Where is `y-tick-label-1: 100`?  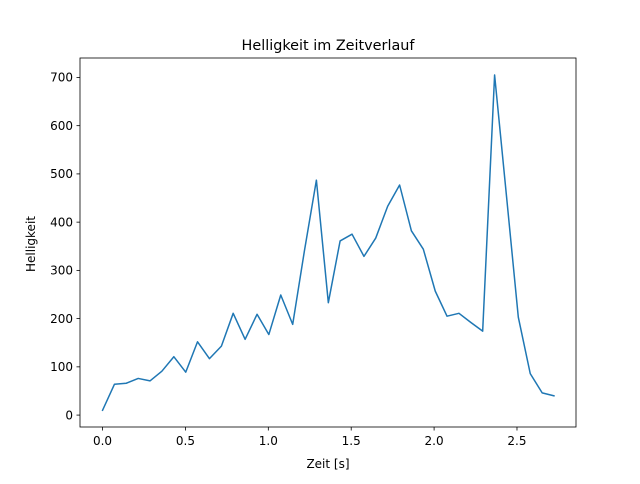
y-tick-label-1: 100 is located at coordinates (61, 367).